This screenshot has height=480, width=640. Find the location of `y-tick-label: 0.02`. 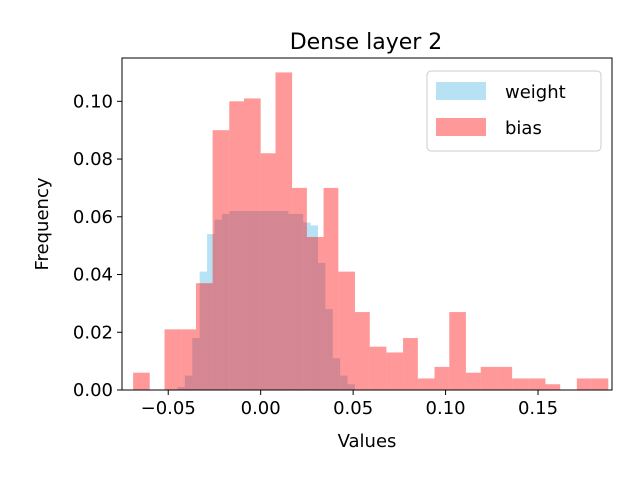

y-tick-label: 0.02 is located at coordinates (93, 332).